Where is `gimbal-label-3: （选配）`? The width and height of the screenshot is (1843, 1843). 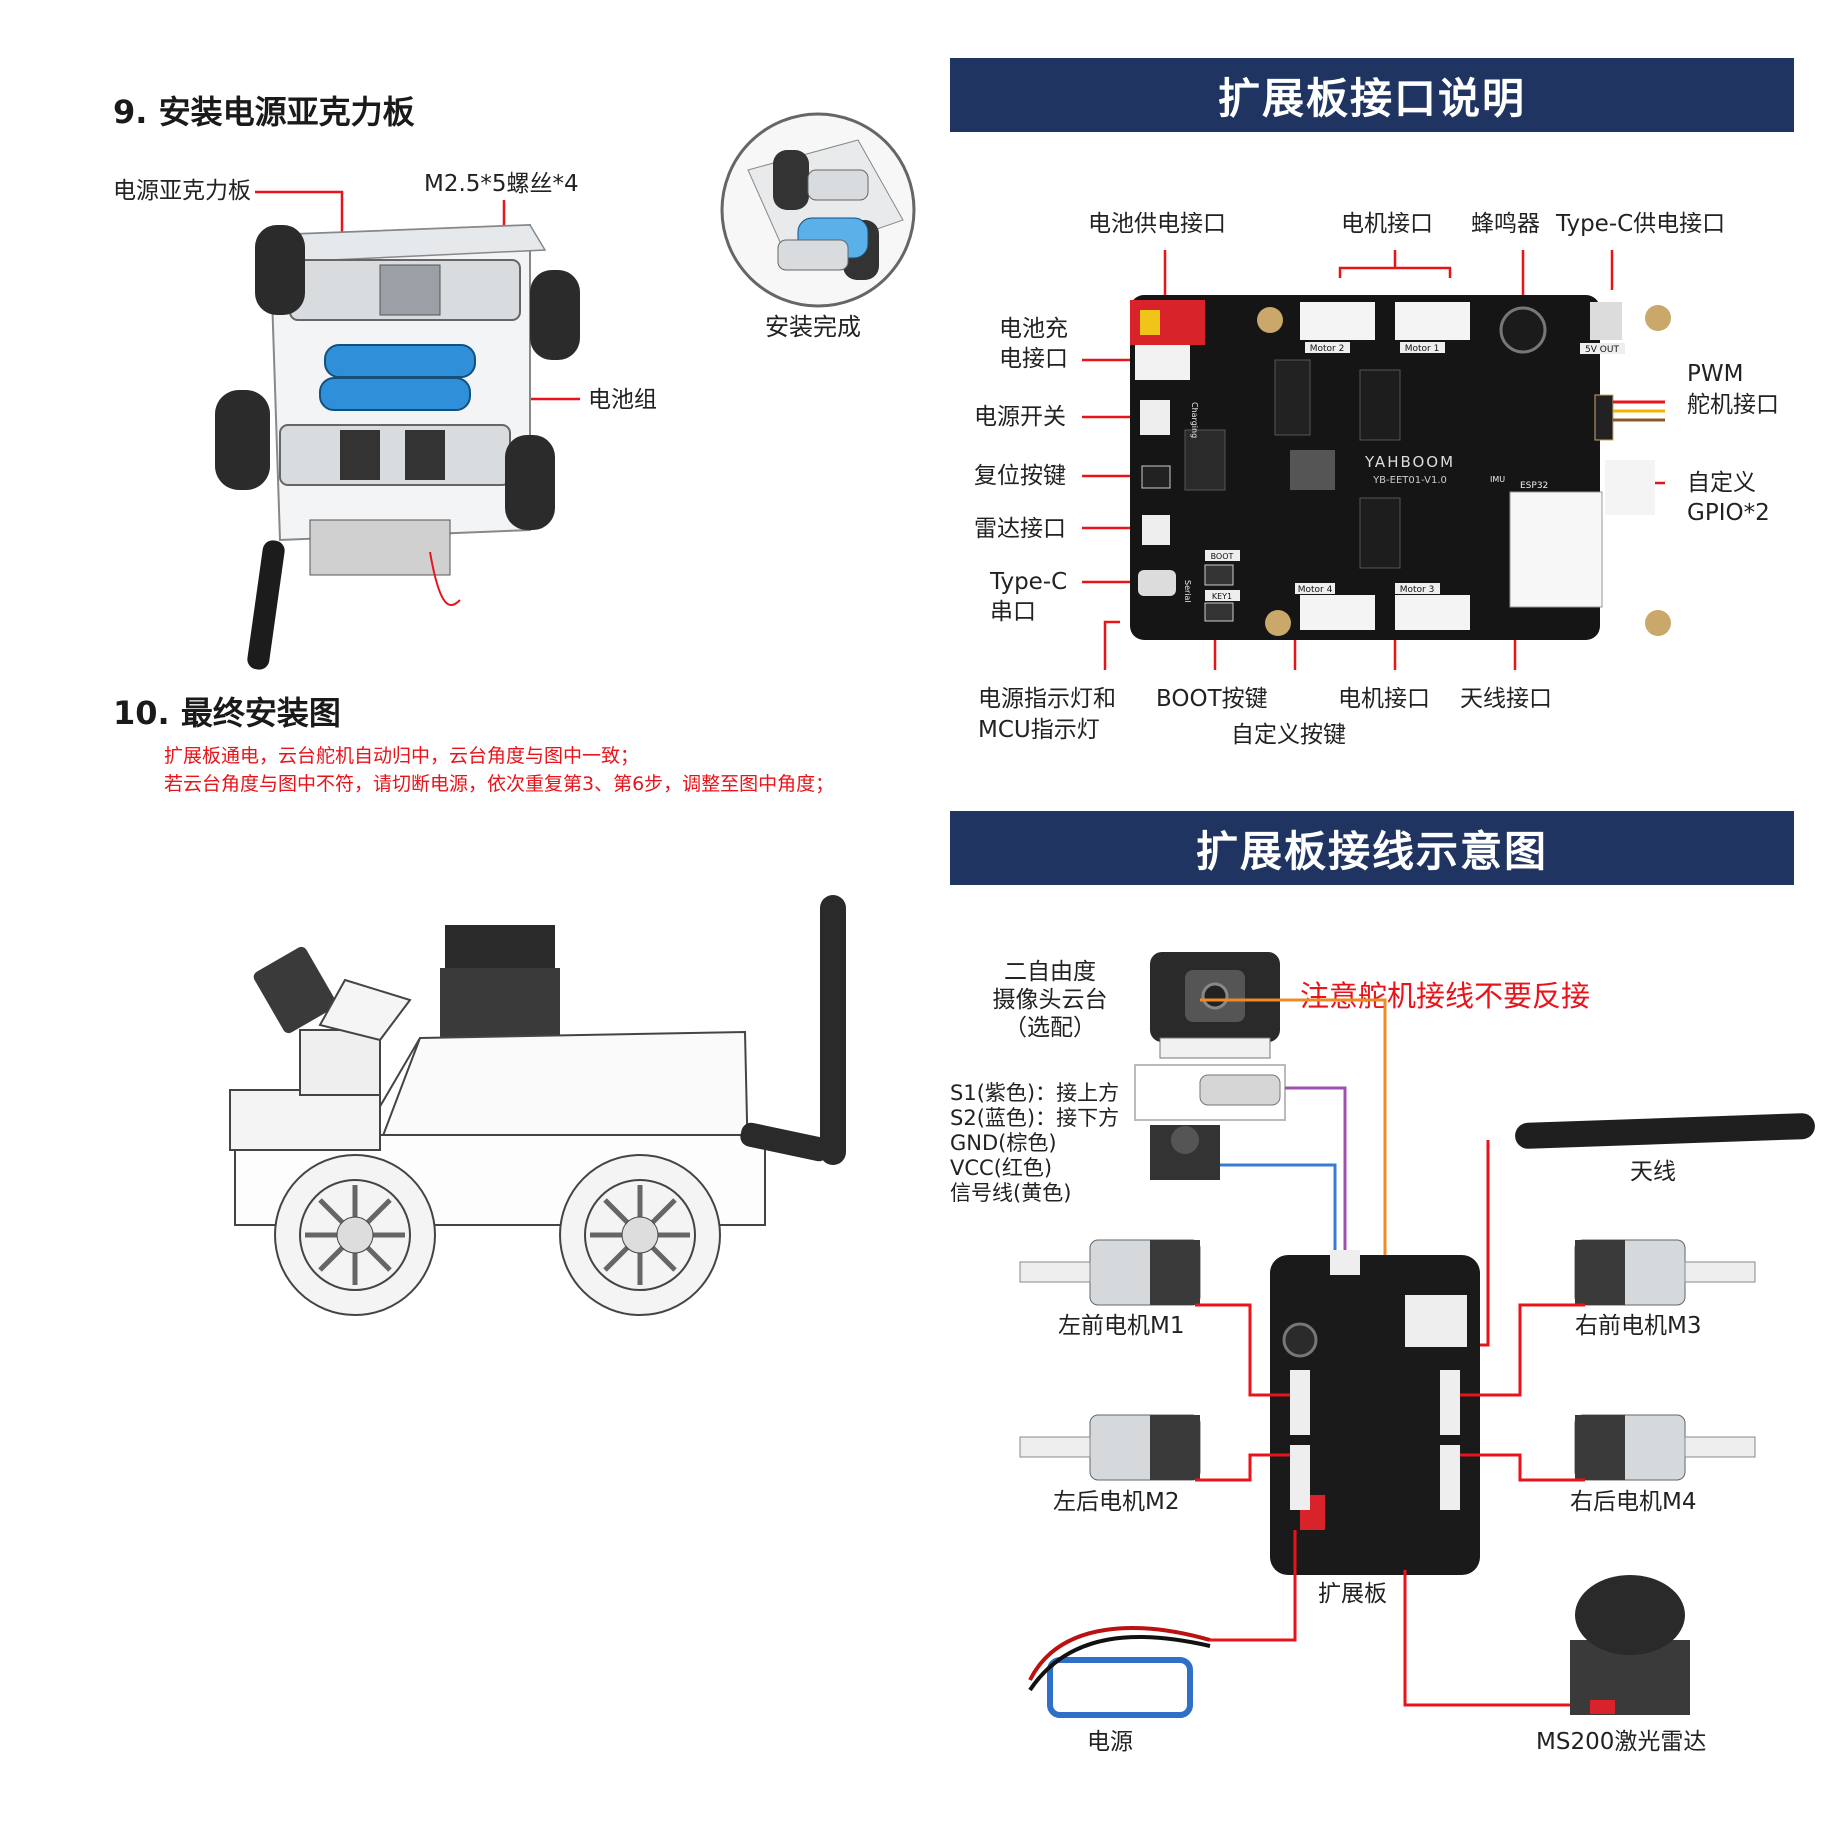
gimbal-label-3: （选配） is located at coordinates (1050, 1028).